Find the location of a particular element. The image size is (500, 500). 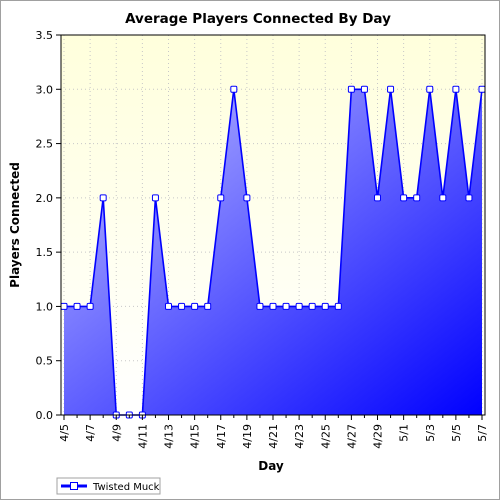

y-tick-label: 1.0 is located at coordinates (45, 306).